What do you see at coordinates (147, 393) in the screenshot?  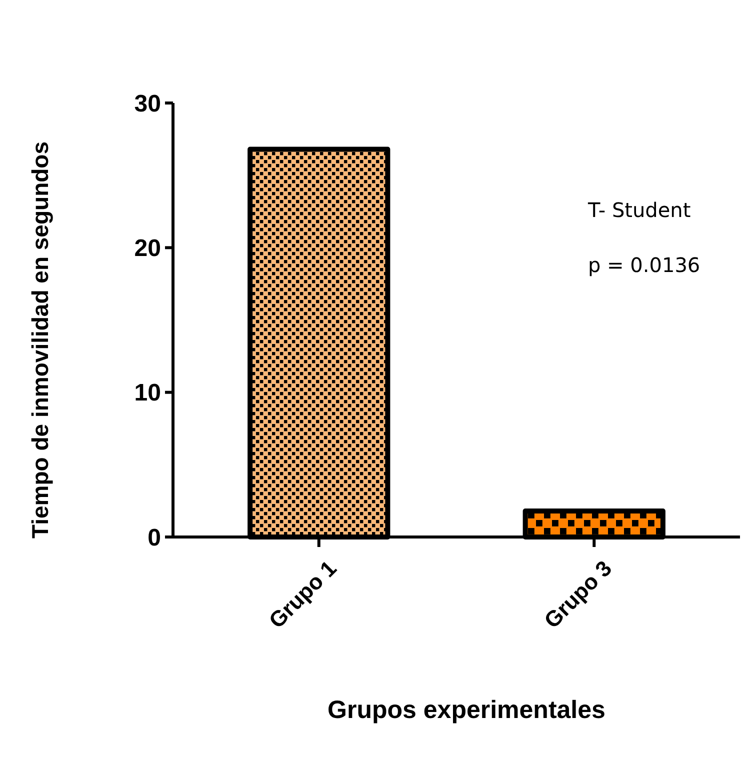 I see `y-tick-label: 10` at bounding box center [147, 393].